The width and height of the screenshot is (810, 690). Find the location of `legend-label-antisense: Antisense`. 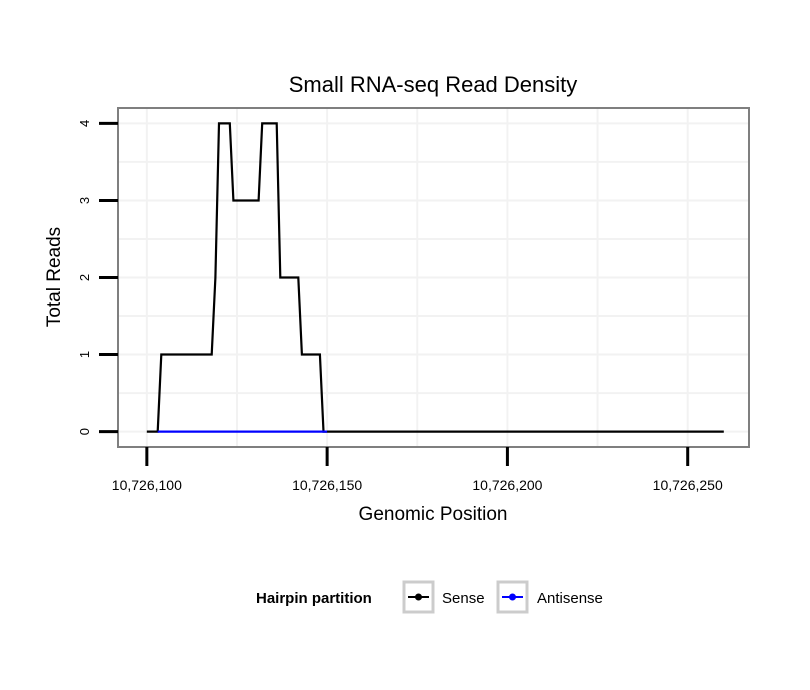

legend-label-antisense: Antisense is located at coordinates (570, 598).